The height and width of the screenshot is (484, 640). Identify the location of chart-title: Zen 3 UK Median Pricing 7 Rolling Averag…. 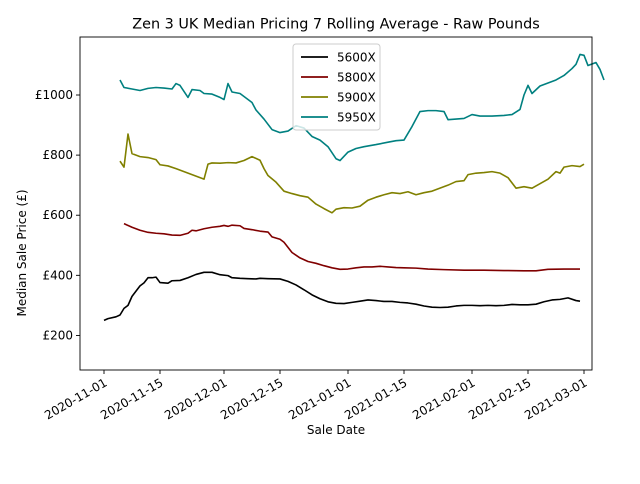
(336, 25).